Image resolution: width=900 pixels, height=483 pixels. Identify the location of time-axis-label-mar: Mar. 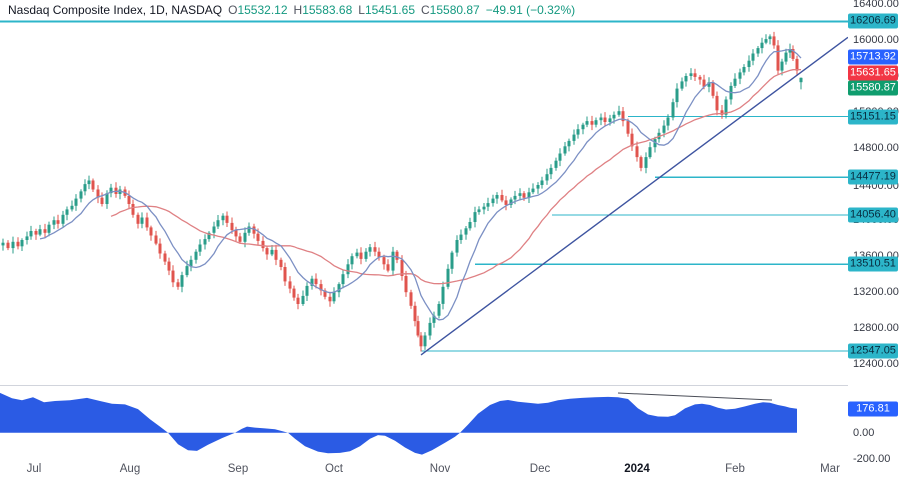
(830, 469).